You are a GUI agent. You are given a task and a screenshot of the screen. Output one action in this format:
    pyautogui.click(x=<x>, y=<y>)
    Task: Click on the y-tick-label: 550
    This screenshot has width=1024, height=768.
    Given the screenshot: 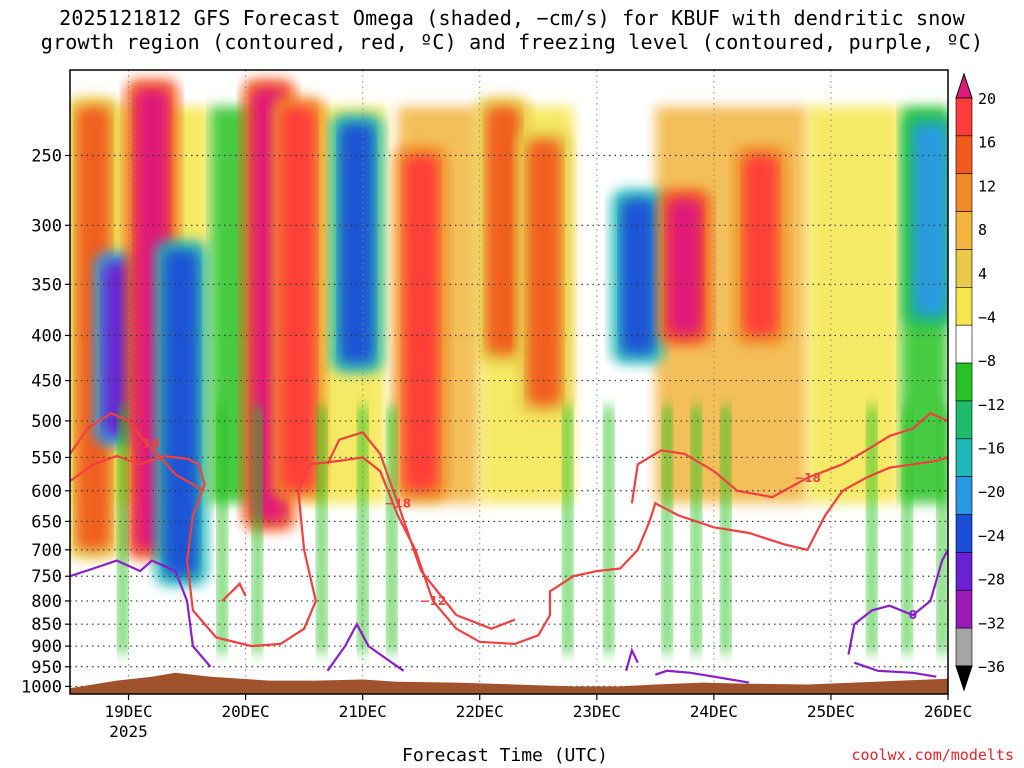 What is the action you would take?
    pyautogui.click(x=46, y=458)
    